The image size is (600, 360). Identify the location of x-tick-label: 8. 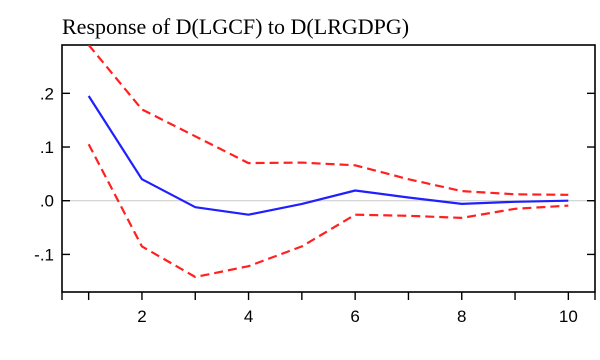
(461, 316).